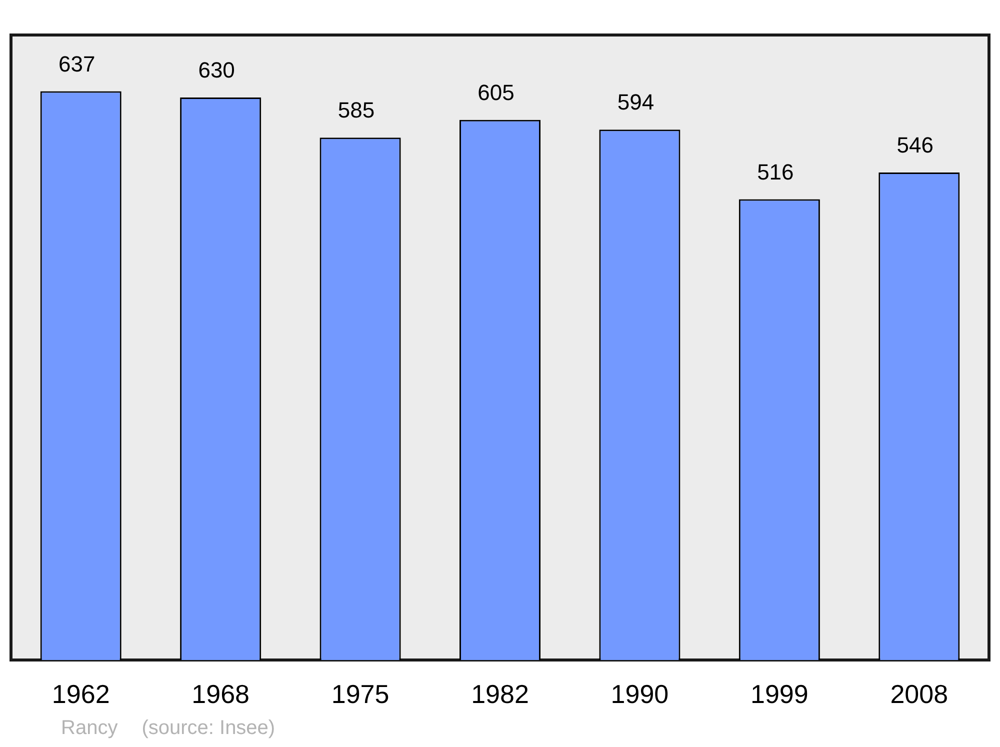 This screenshot has height=747, width=1000. I want to click on data-label: 516, so click(775, 171).